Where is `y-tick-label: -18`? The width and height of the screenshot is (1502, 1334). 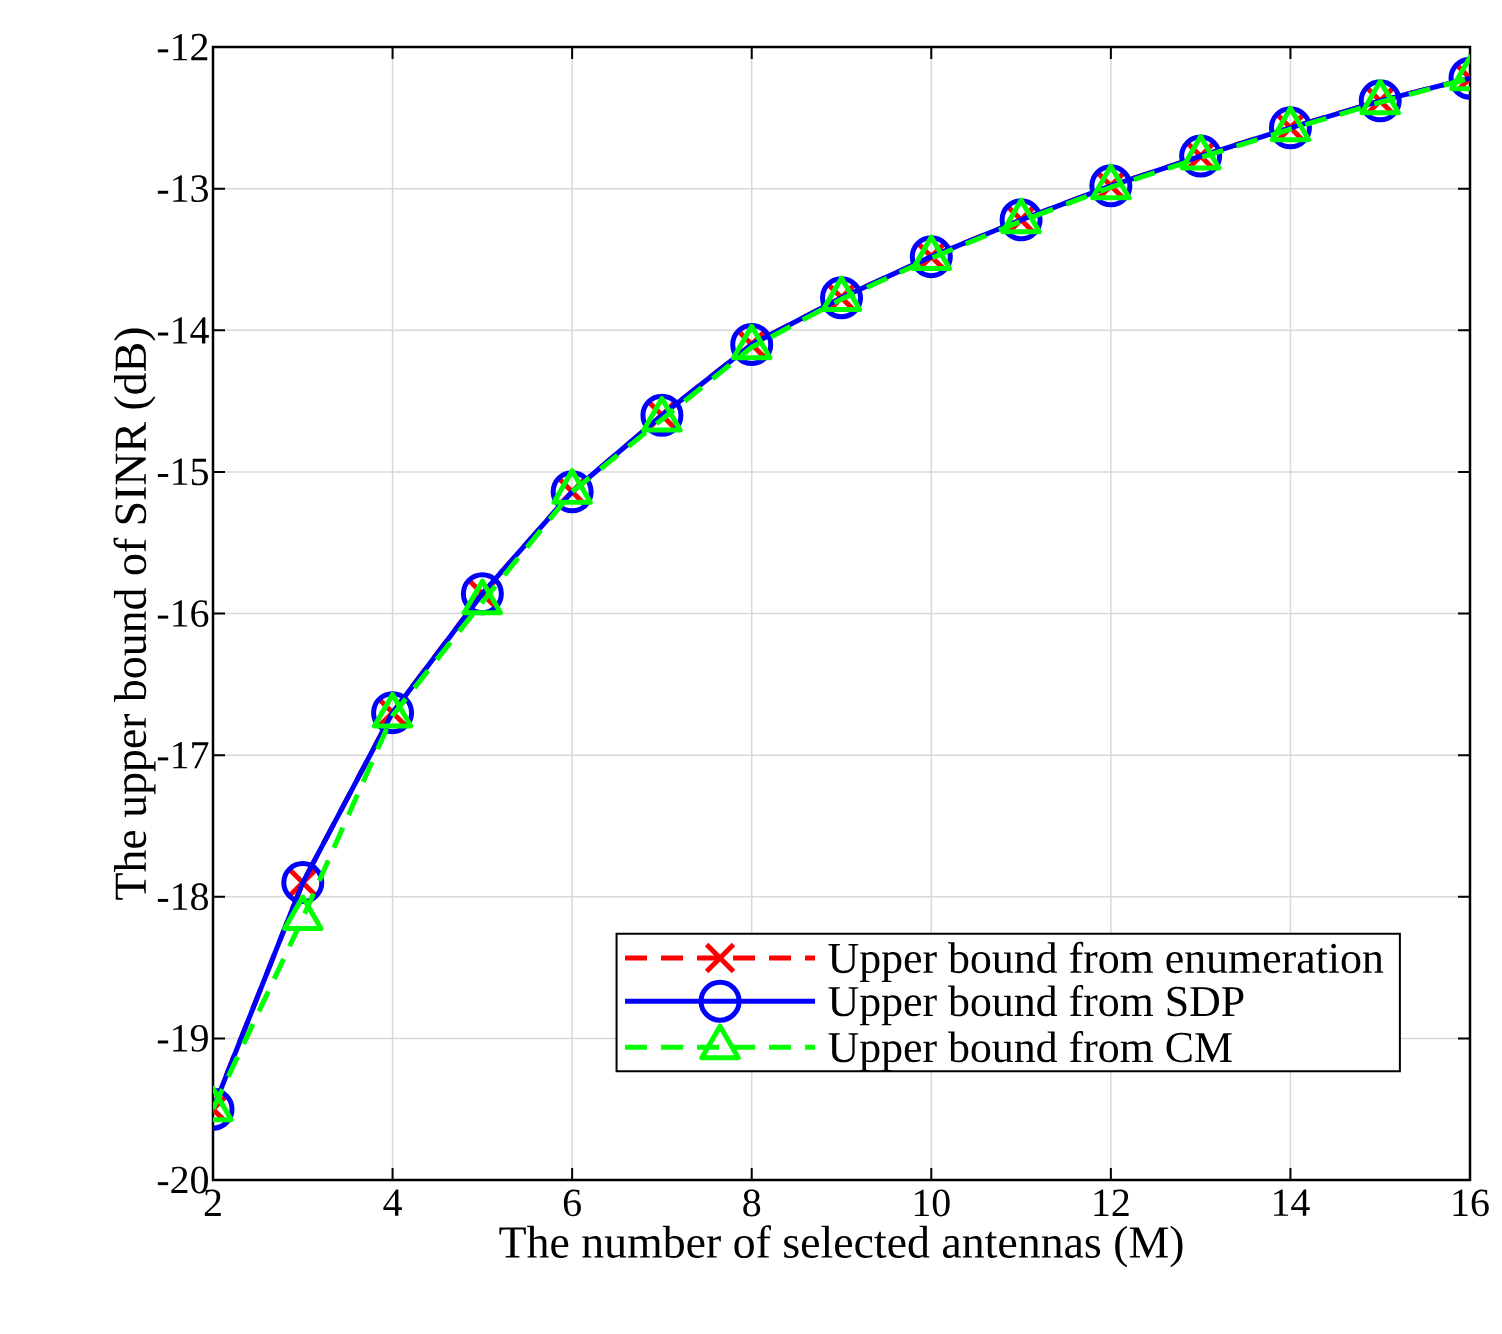 y-tick-label: -18 is located at coordinates (182, 897).